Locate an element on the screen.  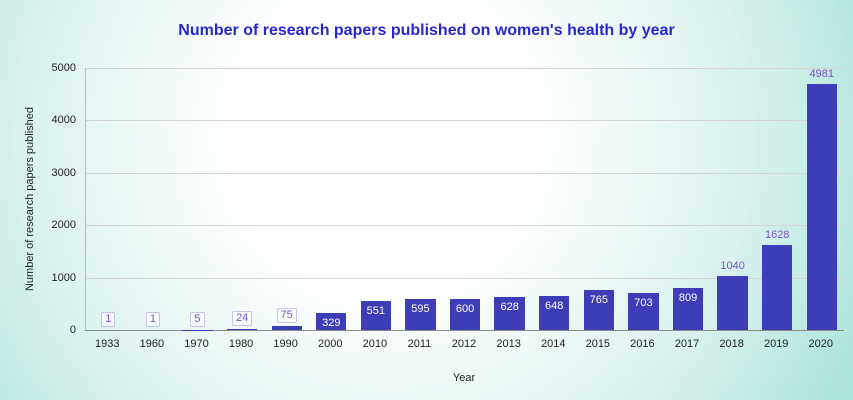
bar-value-label: 551 is located at coordinates (376, 311).